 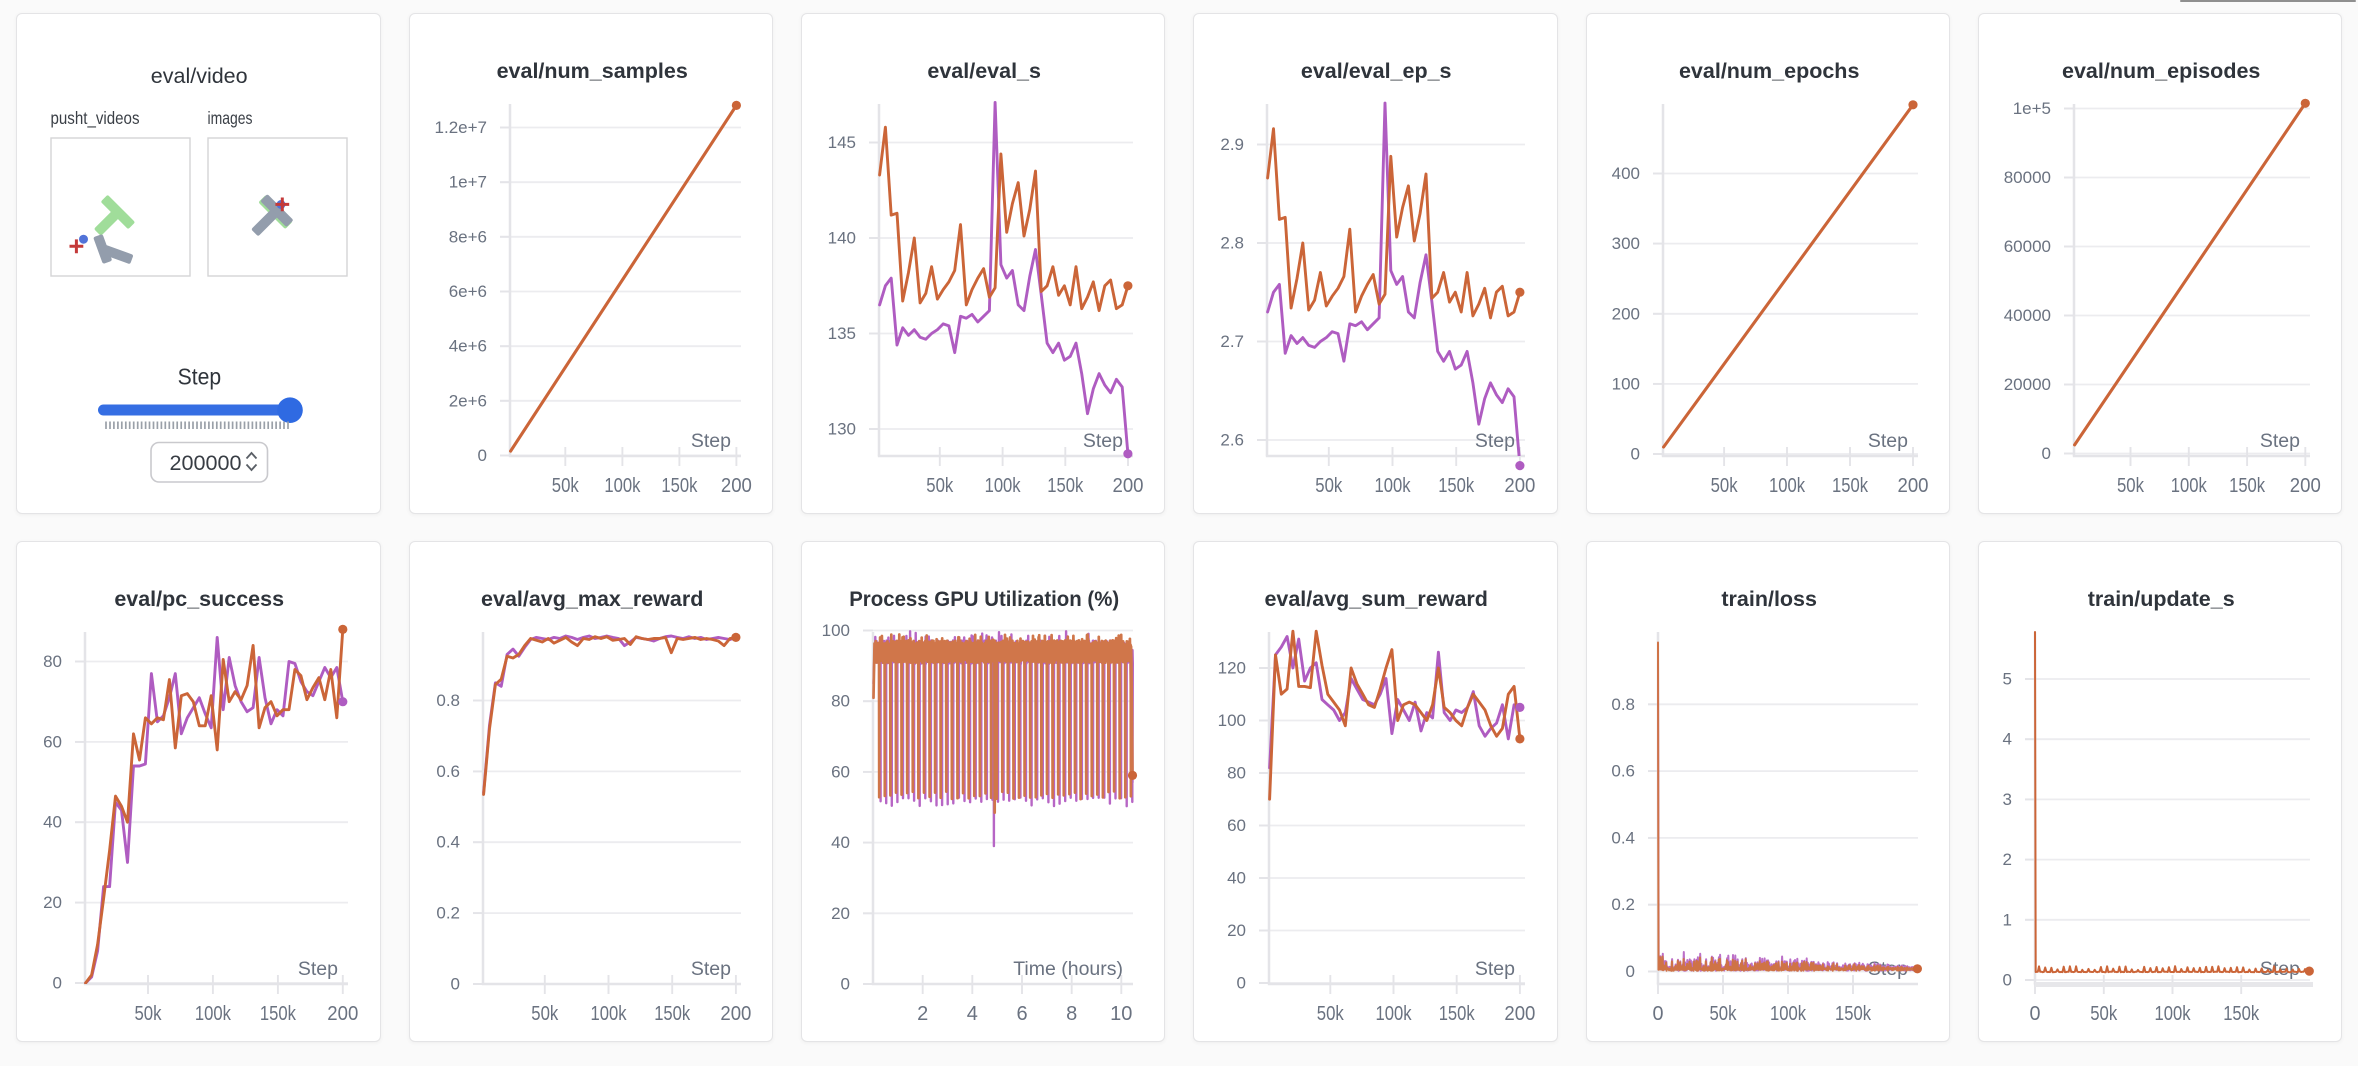 What do you see at coordinates (448, 842) in the screenshot?
I see `svg-text: 0.4` at bounding box center [448, 842].